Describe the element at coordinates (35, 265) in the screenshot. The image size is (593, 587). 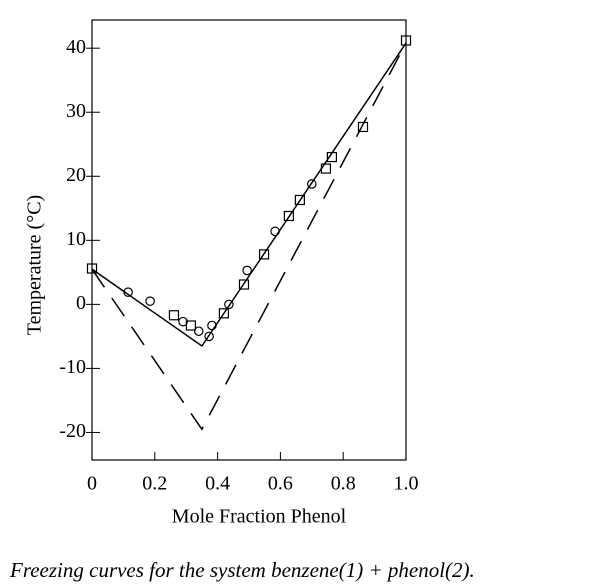
I see `y-axis-label: Temperature (°C)` at that location.